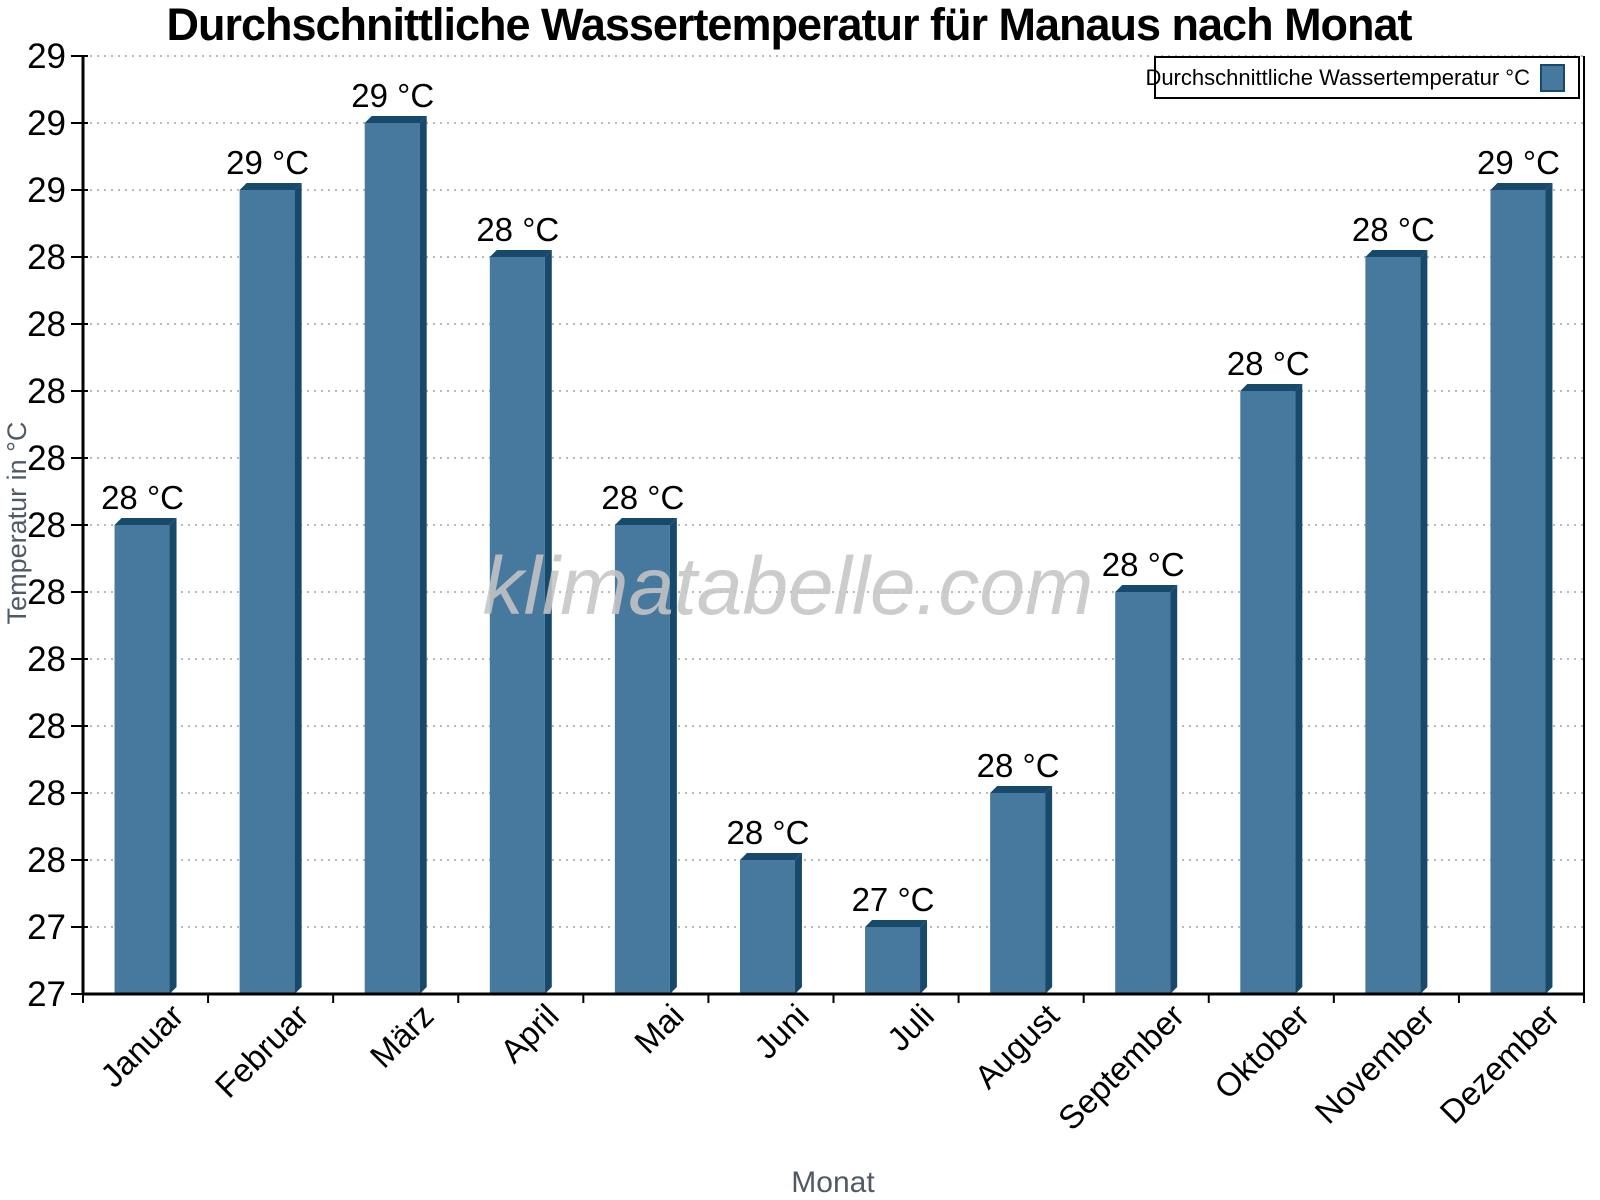 The image size is (1600, 1200). I want to click on x-tick-label: August, so click(1016, 1046).